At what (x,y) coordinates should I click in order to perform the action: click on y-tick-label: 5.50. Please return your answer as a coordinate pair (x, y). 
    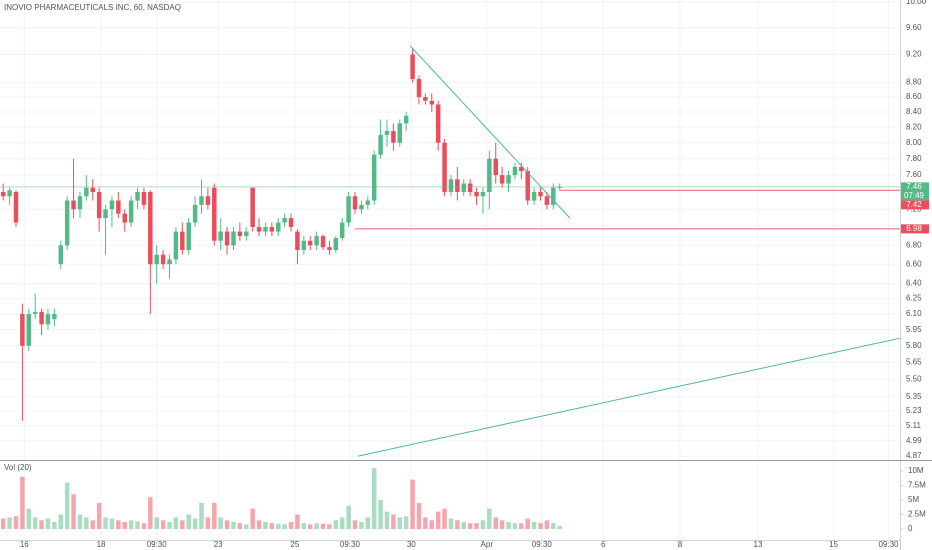
    Looking at the image, I should click on (914, 378).